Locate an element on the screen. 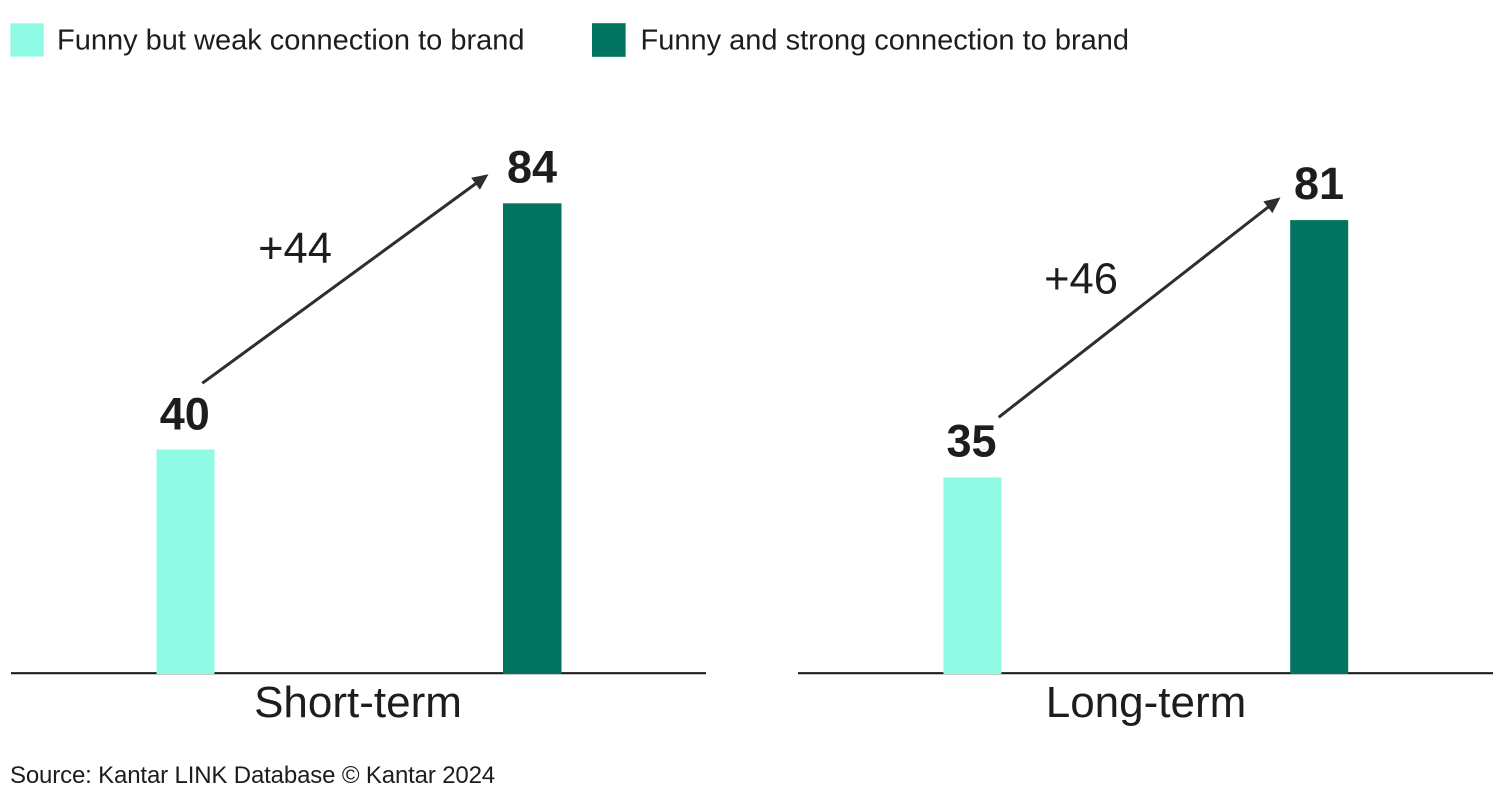 Image resolution: width=1500 pixels, height=800 pixels. svg-text: Short-term is located at coordinates (358, 702).